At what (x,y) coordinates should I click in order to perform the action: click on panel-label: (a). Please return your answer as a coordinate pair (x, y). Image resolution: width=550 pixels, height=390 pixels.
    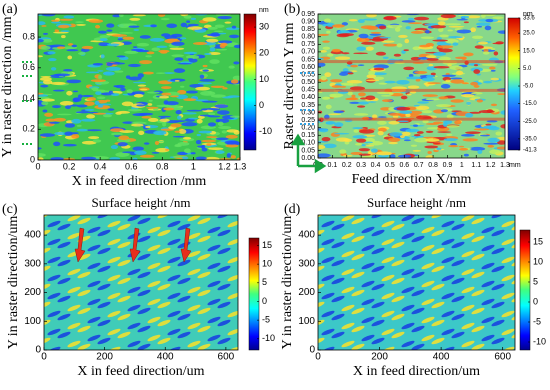
    Looking at the image, I should click on (10, 9).